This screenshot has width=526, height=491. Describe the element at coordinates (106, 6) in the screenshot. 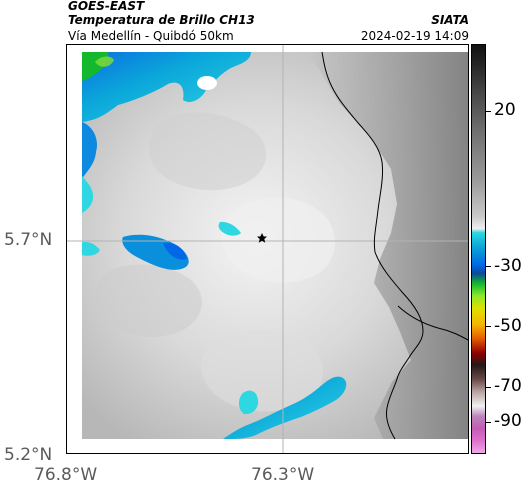

I see `title-line-1: GOES-EAST` at that location.